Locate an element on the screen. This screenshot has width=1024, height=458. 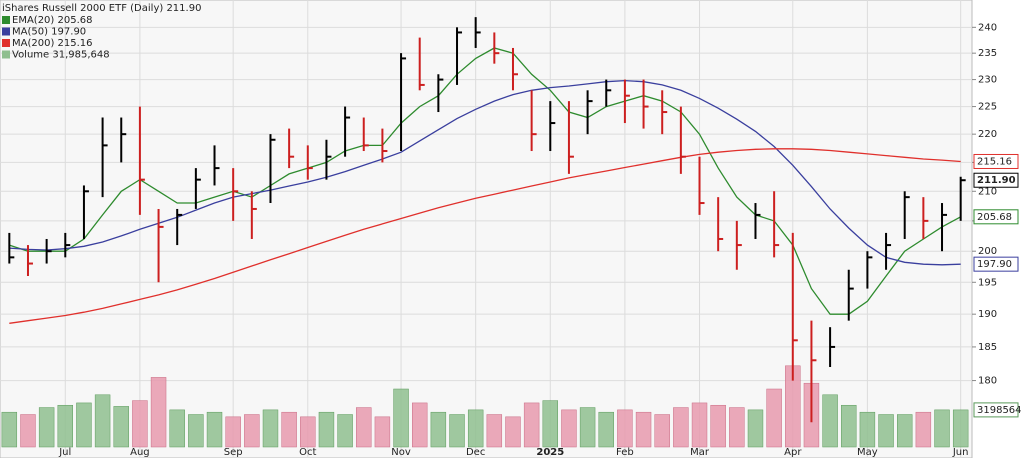
x-tick-label: 2025 is located at coordinates (550, 452).